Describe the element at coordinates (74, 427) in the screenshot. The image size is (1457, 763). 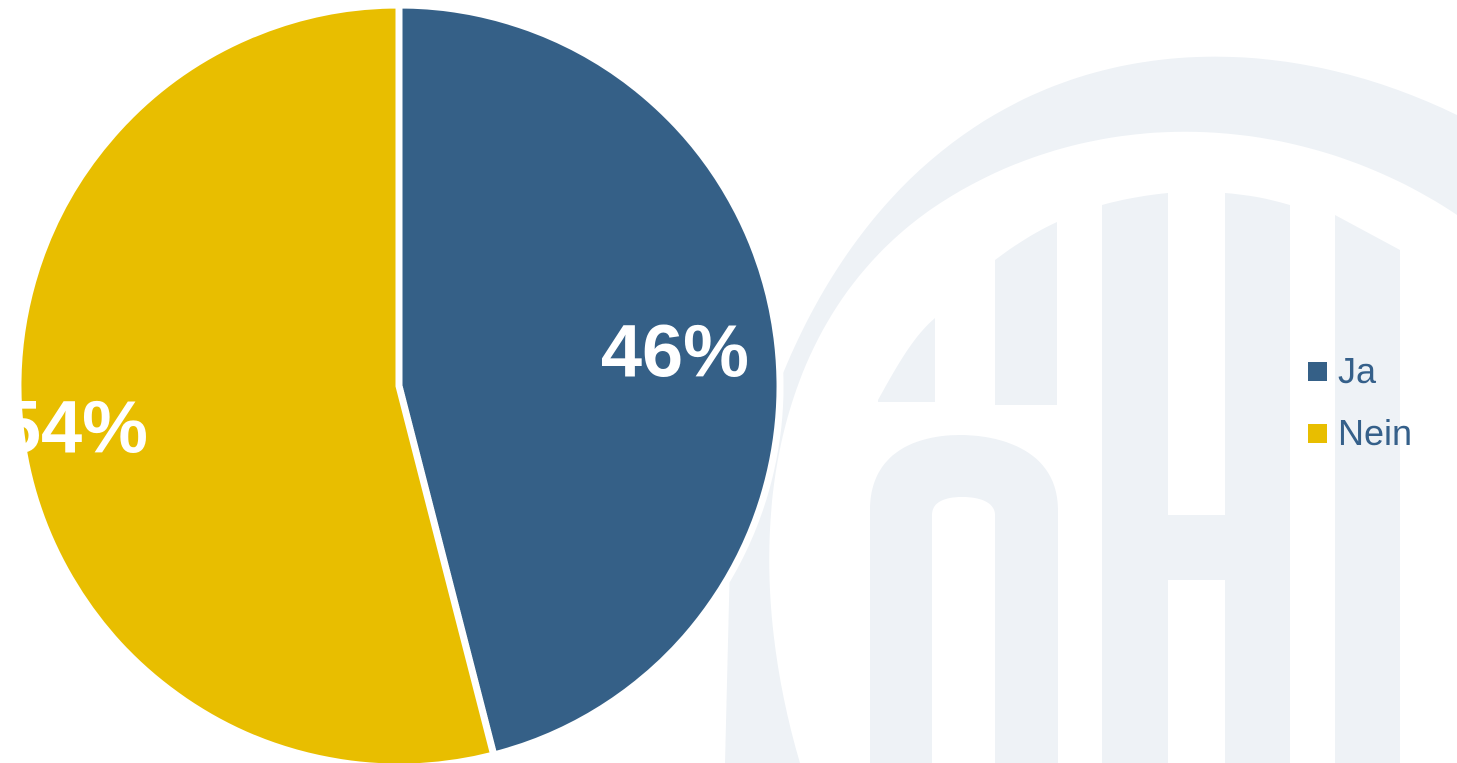
I see `data-label-nein: 54%` at that location.